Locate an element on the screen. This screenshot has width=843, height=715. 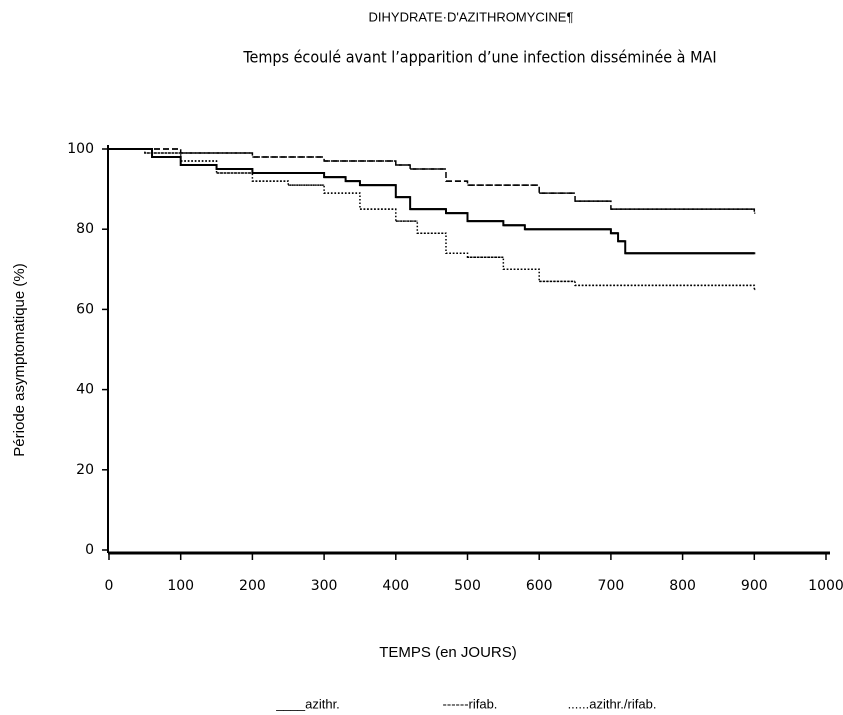
x-tick-label: 400 is located at coordinates (395, 586).